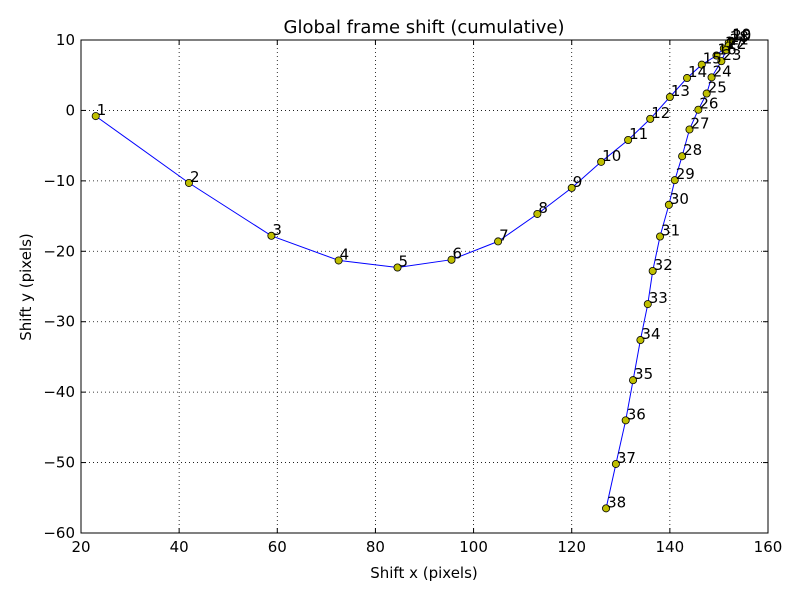  I want to click on x-axis-title: Shift x (pixels), so click(424, 573).